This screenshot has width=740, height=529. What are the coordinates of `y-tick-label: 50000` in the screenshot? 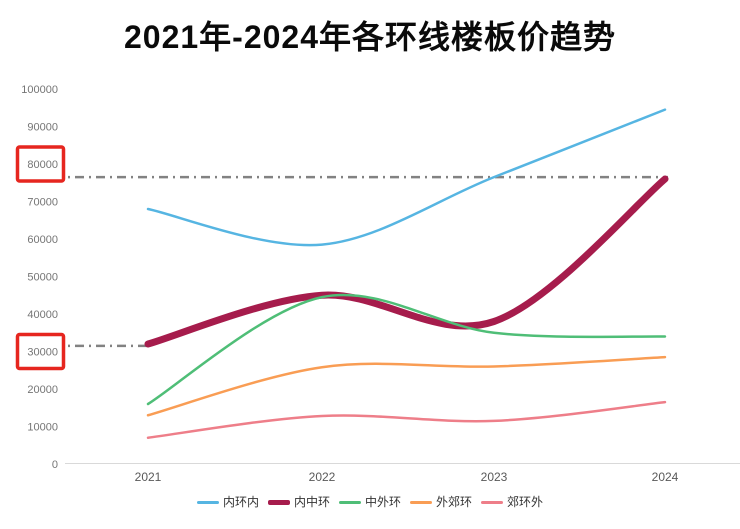 It's located at (42, 278).